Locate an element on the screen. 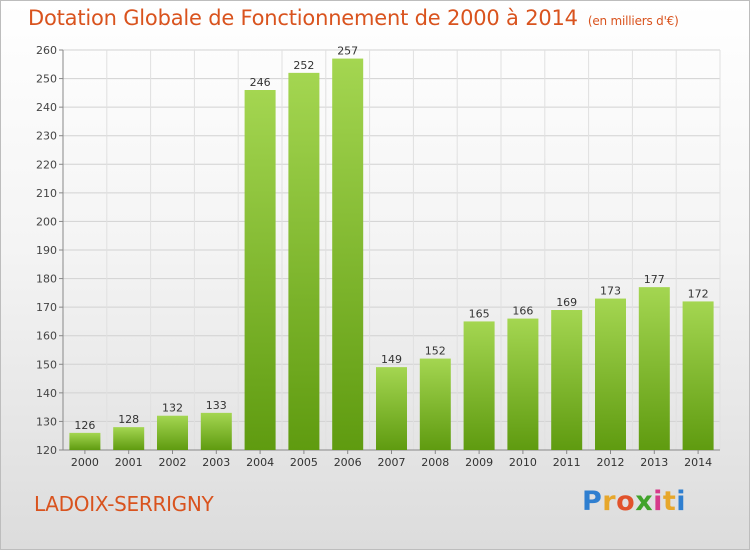 The width and height of the screenshot is (750, 550). data-label: 152 is located at coordinates (435, 351).